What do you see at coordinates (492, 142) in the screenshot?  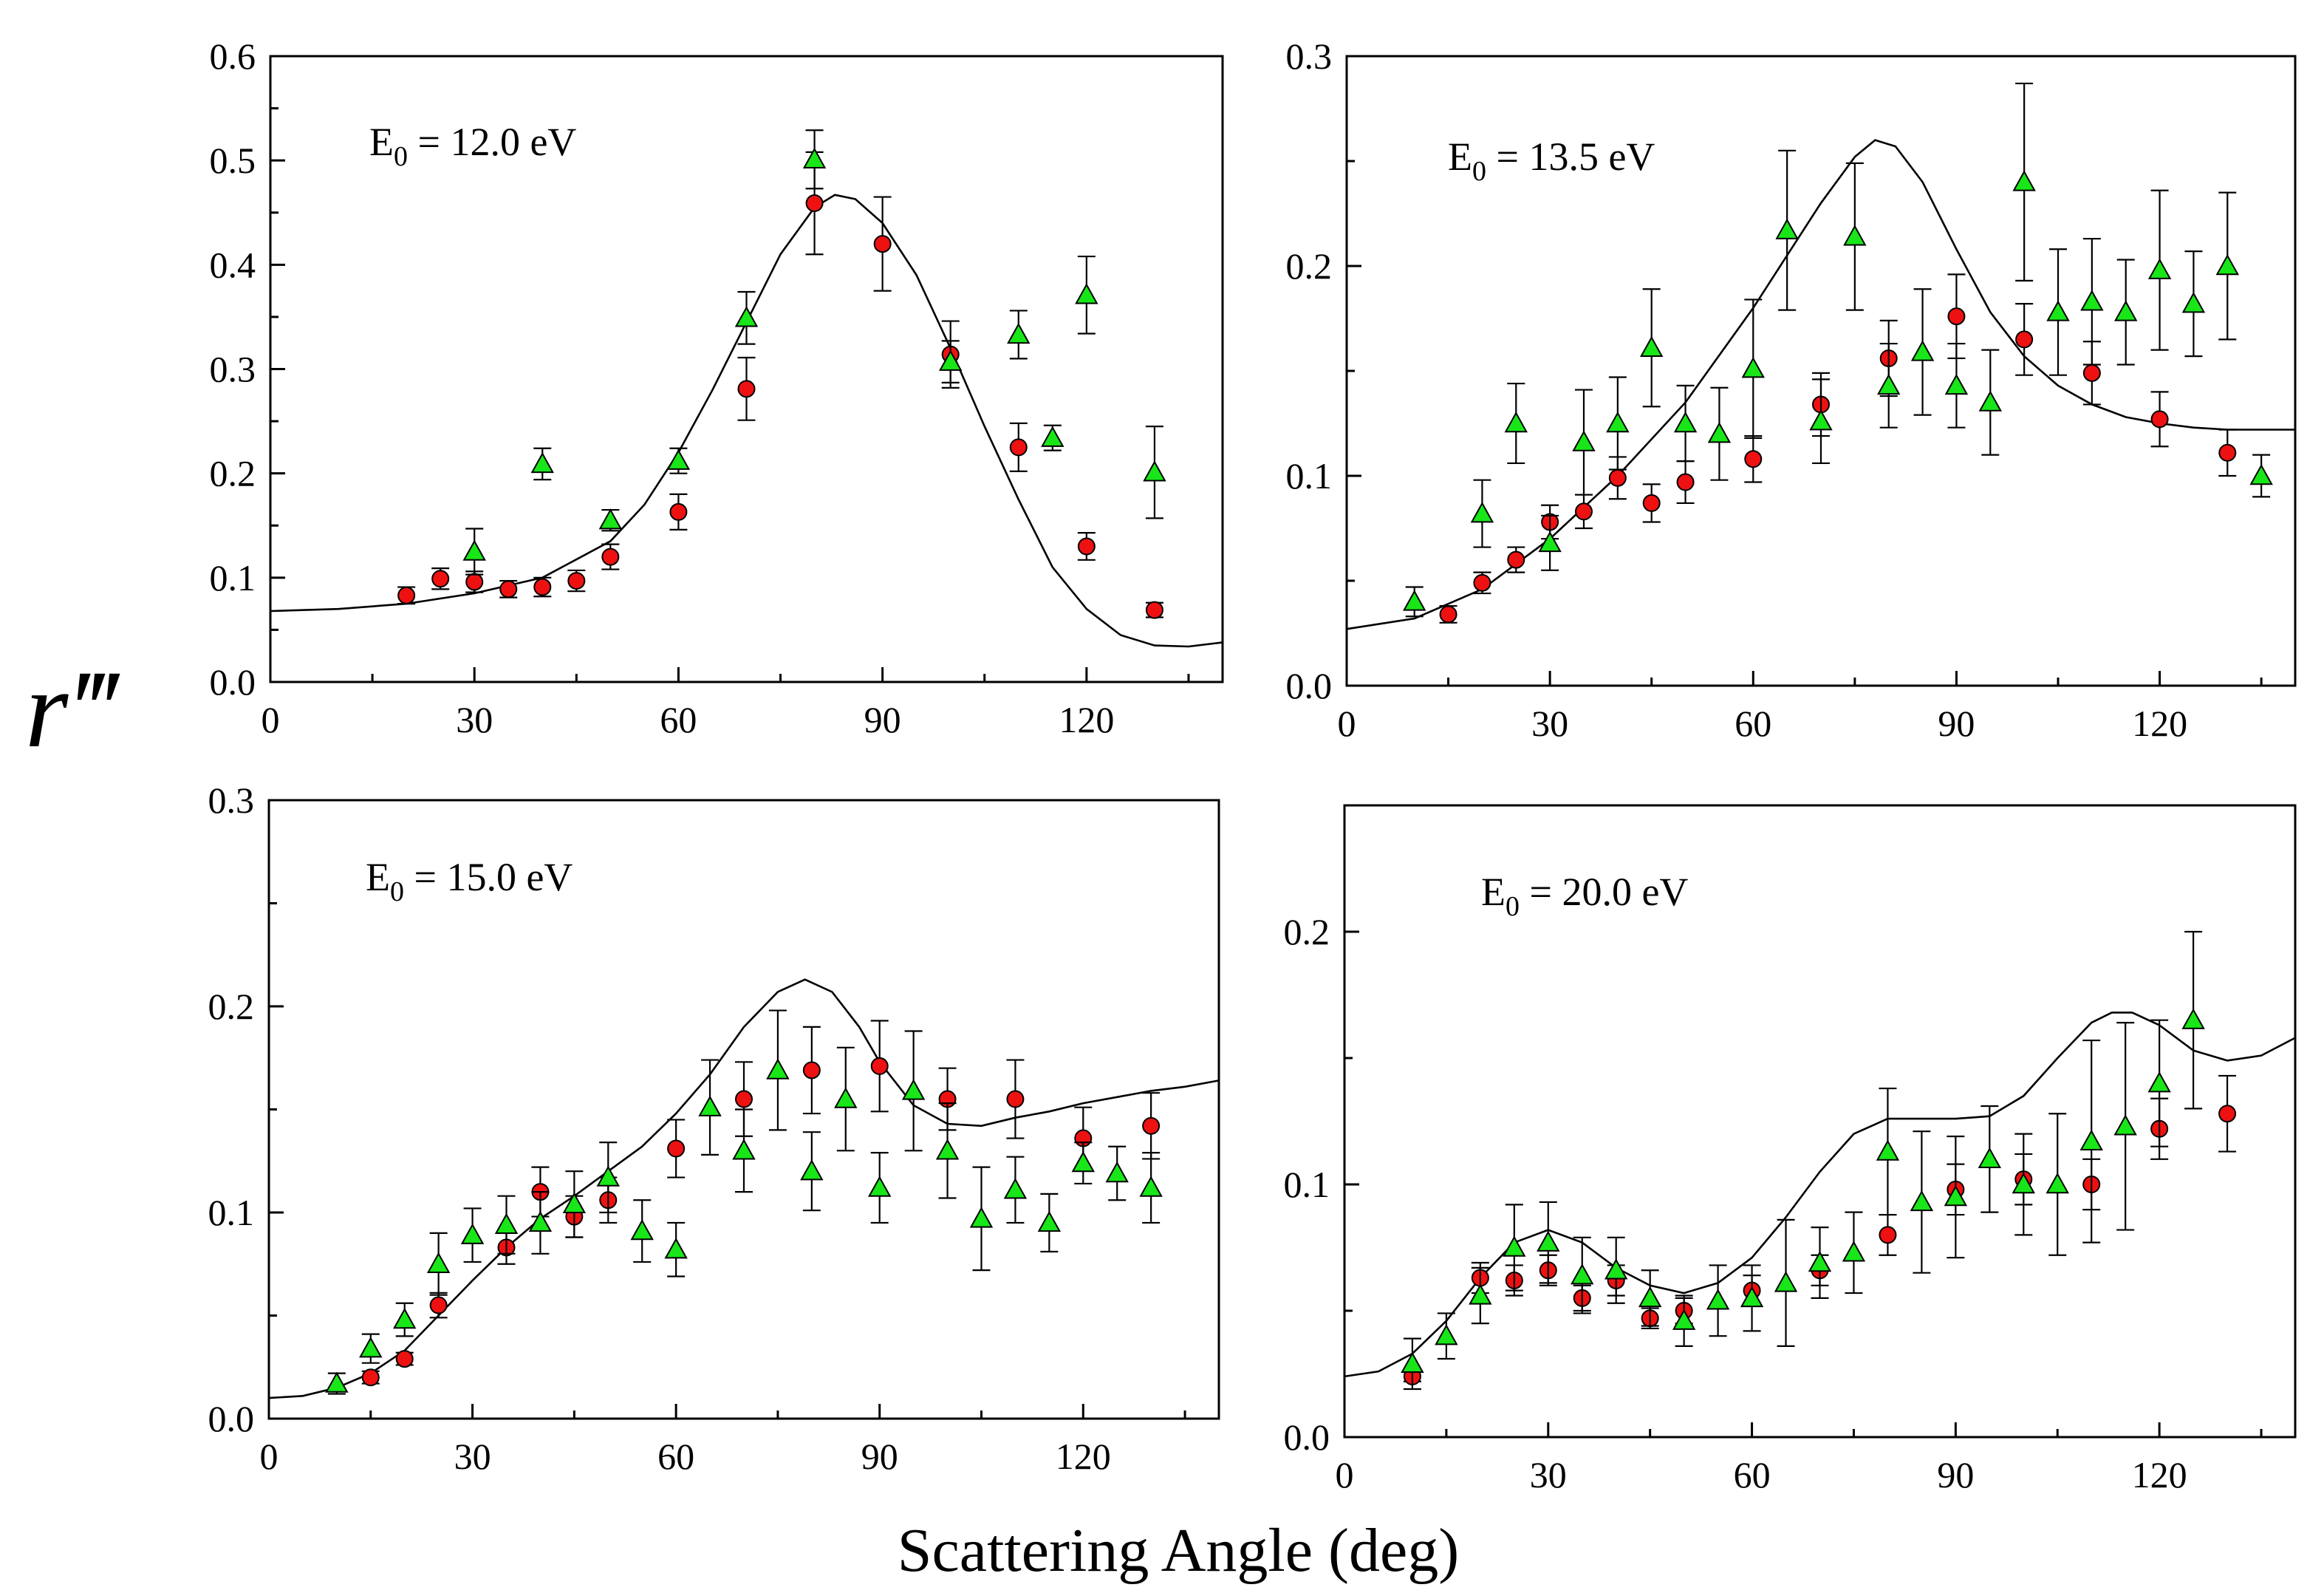 I see `energy-label-value: = 12.0 eV` at bounding box center [492, 142].